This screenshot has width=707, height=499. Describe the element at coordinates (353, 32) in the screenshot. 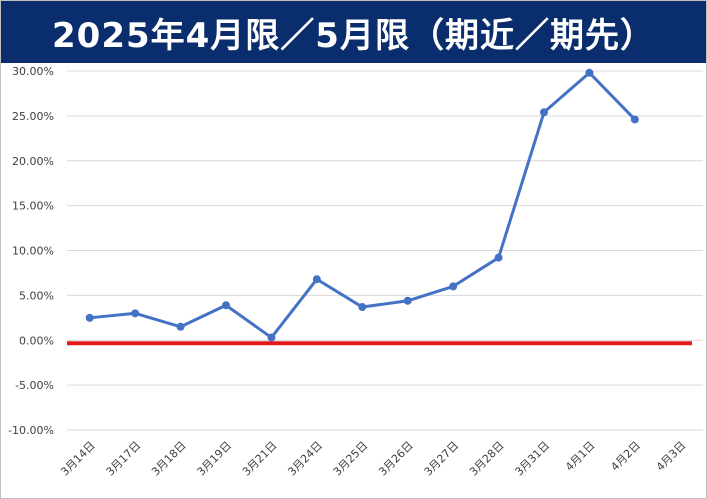

I see `chart-title: 2025年4月限／5月限（期近／期先）` at that location.